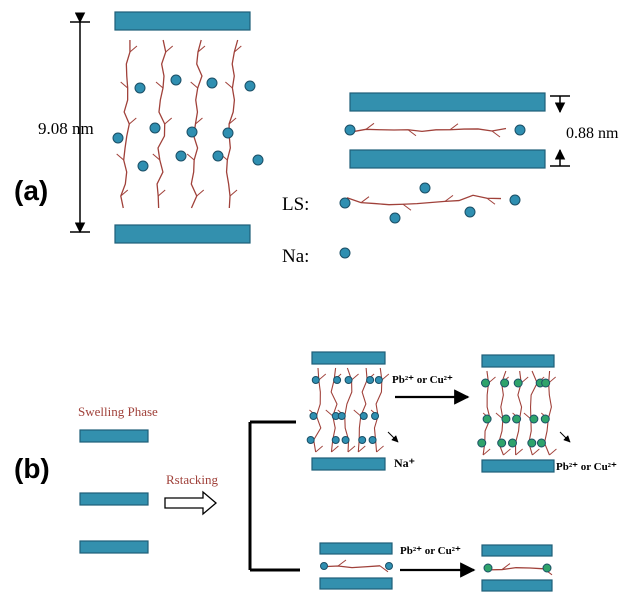 The image size is (634, 595). What do you see at coordinates (295, 204) in the screenshot?
I see `legend-label: LS:` at bounding box center [295, 204].